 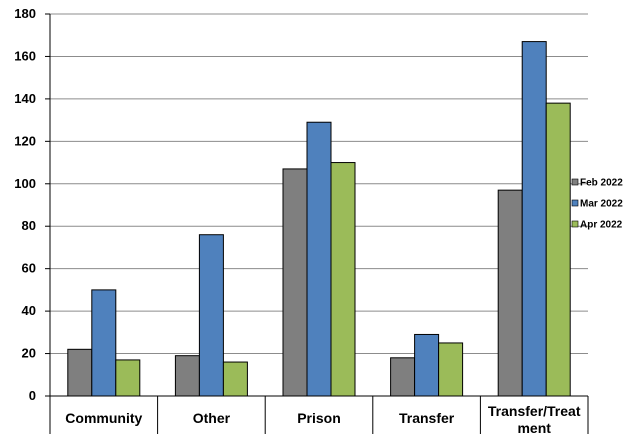 I want to click on bar-apr-2022-community, so click(x=128, y=378).